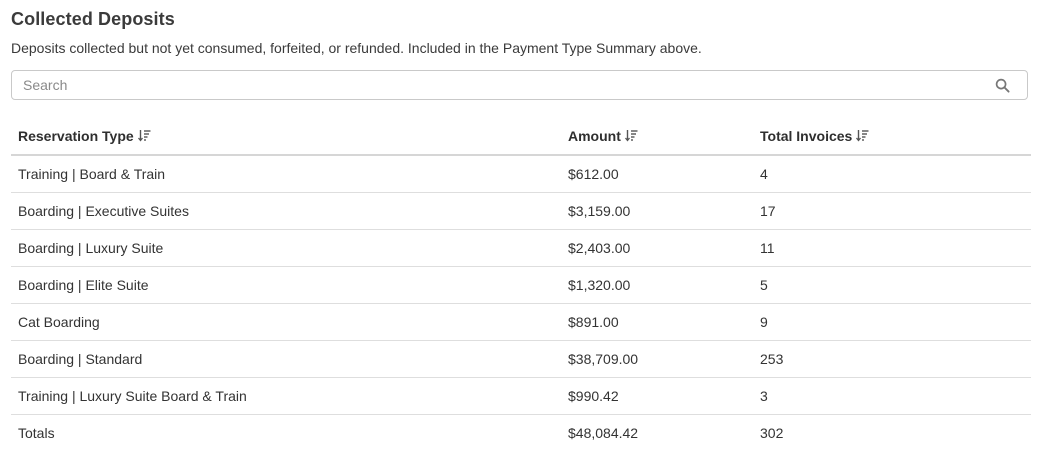 The image size is (1050, 470). Describe the element at coordinates (93, 19) in the screenshot. I see `section-title: Collected Deposits` at that location.